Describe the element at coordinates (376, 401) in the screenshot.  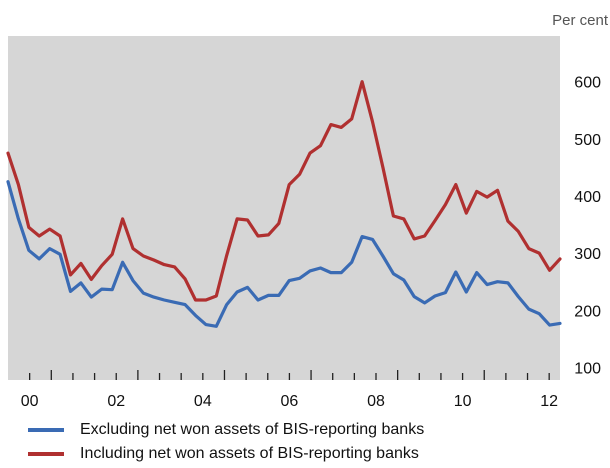
I see `x-tick-label: 08` at that location.